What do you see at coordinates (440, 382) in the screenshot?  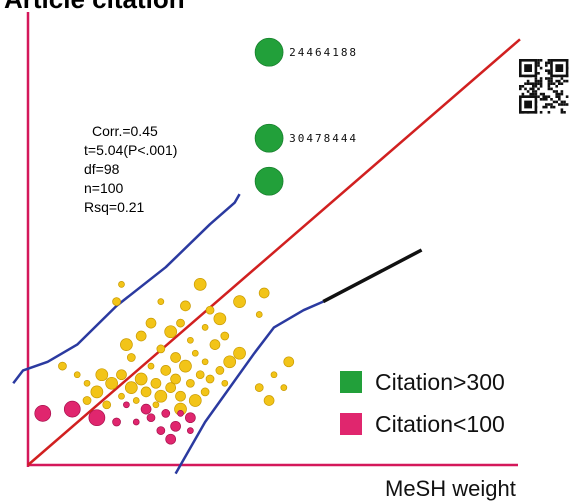 I see `legend-label-high: Citation>300` at bounding box center [440, 382].